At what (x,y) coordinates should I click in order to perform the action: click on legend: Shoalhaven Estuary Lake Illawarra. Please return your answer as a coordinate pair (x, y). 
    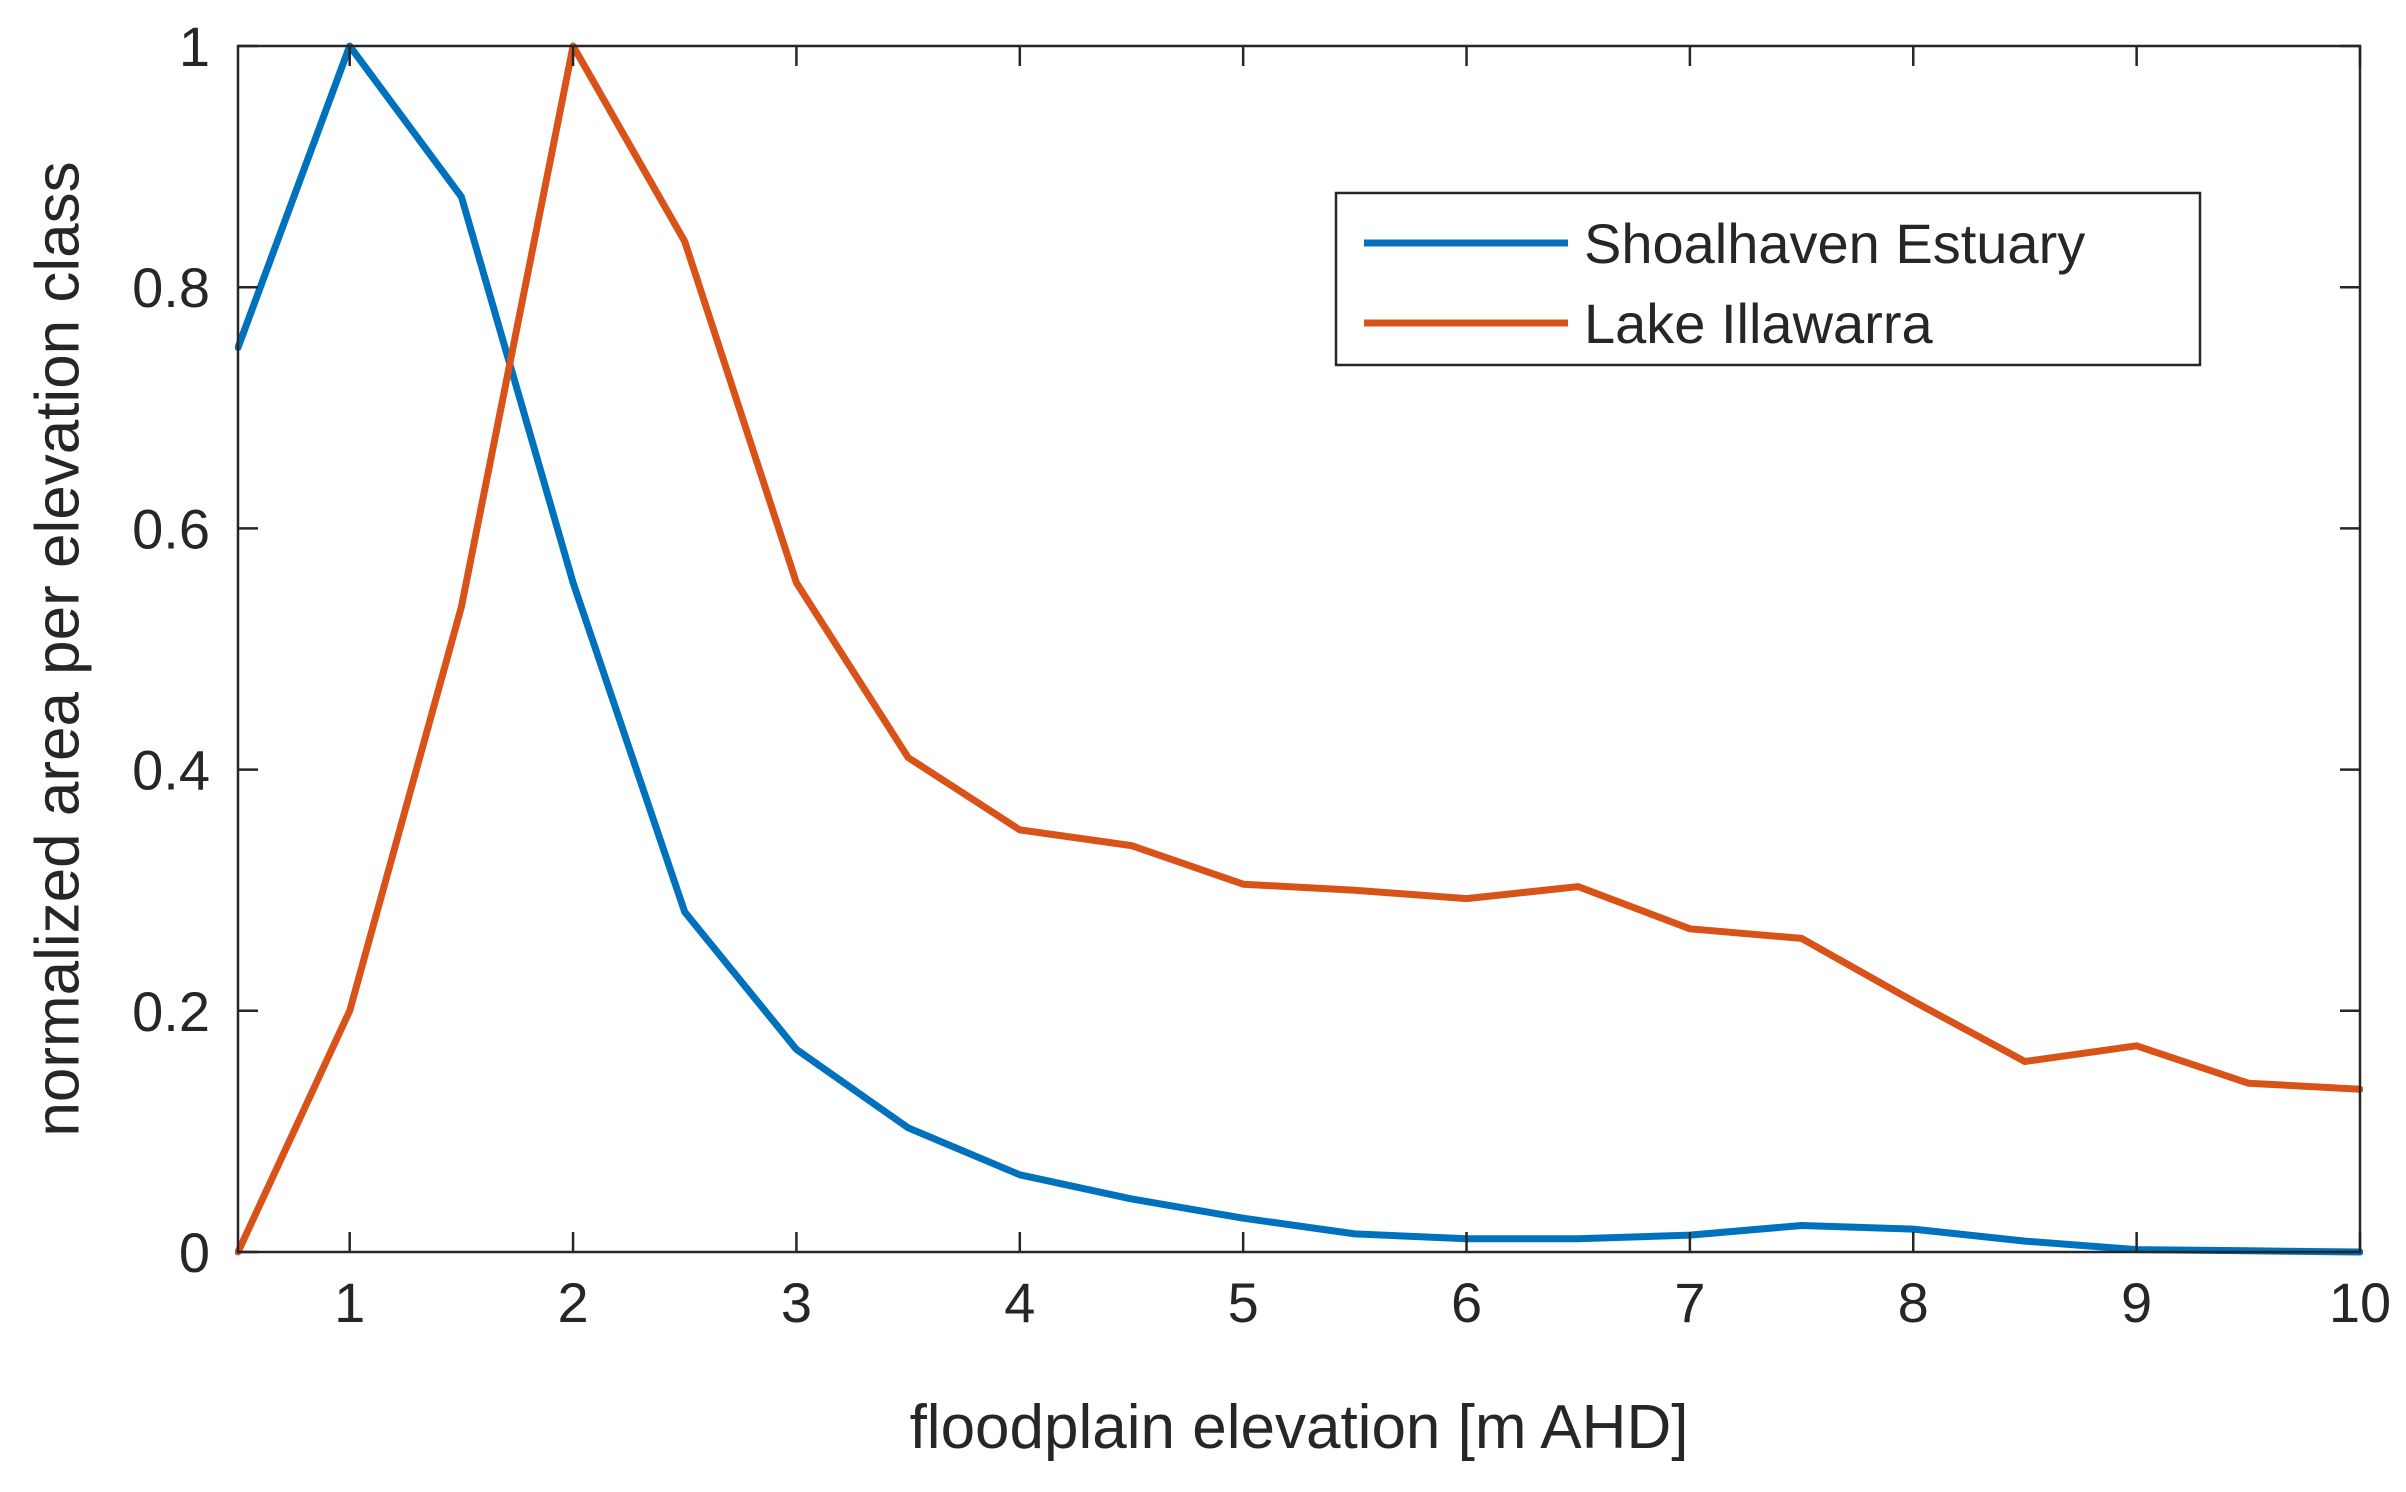
    Looking at the image, I should click on (1768, 279).